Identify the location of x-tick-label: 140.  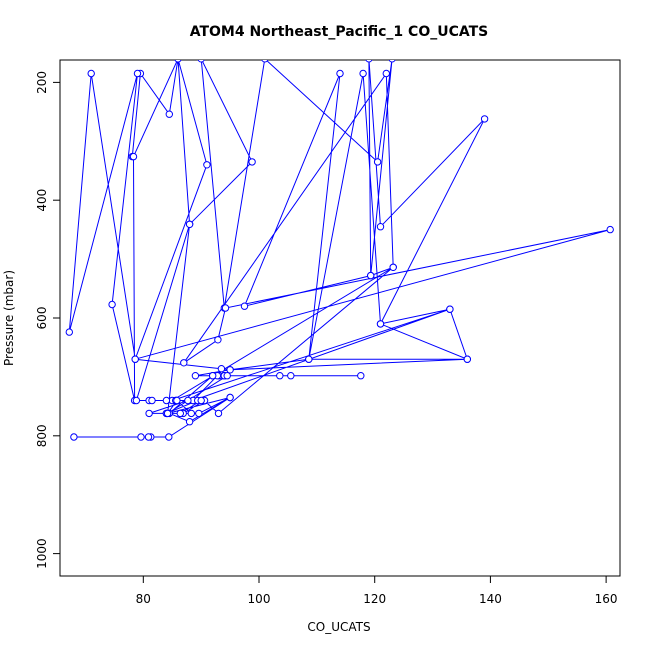
(490, 599).